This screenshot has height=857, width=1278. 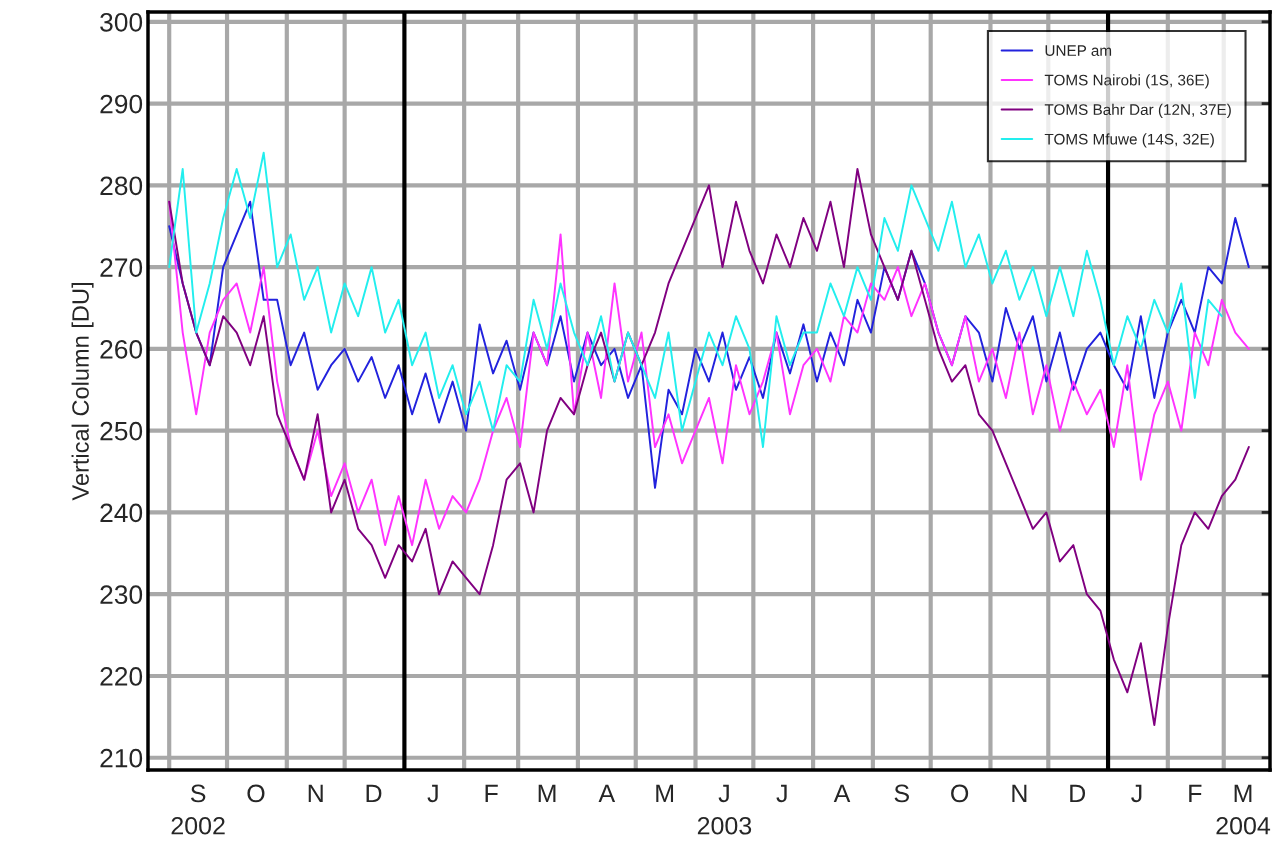 What do you see at coordinates (121, 595) in the screenshot?
I see `y-tick-label: 230` at bounding box center [121, 595].